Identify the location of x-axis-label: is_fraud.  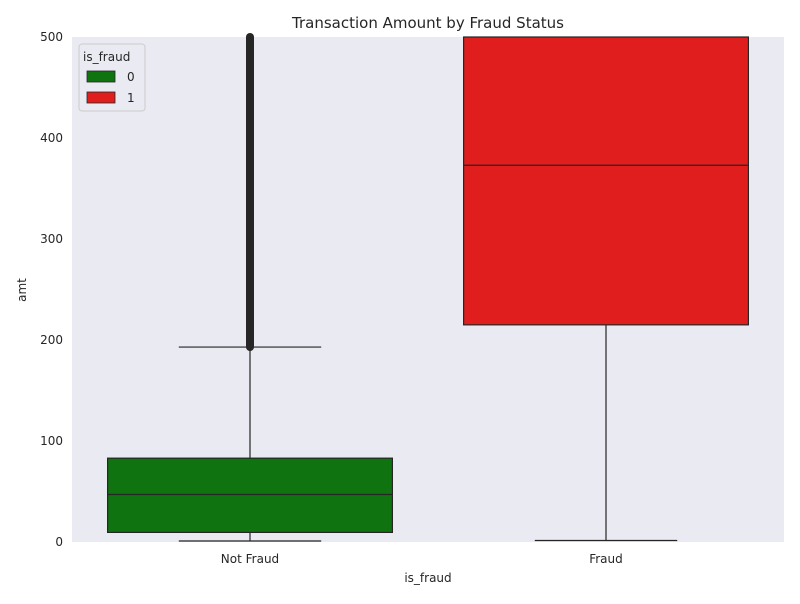
(427, 578).